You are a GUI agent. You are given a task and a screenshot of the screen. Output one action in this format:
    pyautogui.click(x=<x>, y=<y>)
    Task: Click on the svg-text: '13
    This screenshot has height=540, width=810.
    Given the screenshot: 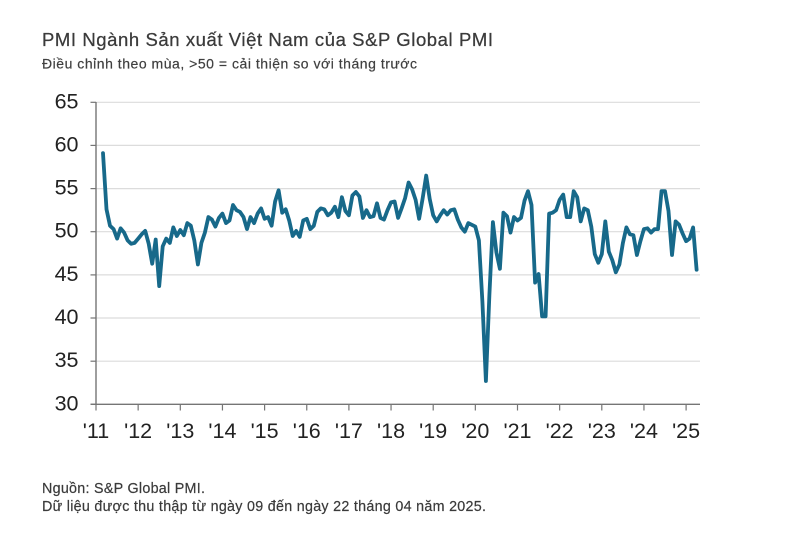 What is the action you would take?
    pyautogui.click(x=180, y=431)
    